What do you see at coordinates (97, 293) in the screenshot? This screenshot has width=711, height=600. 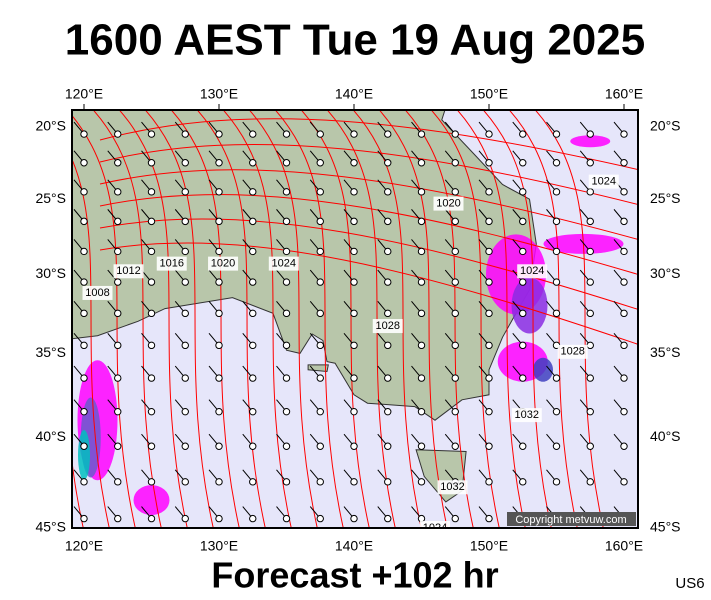 I see `isobar-label: 1008` at bounding box center [97, 293].